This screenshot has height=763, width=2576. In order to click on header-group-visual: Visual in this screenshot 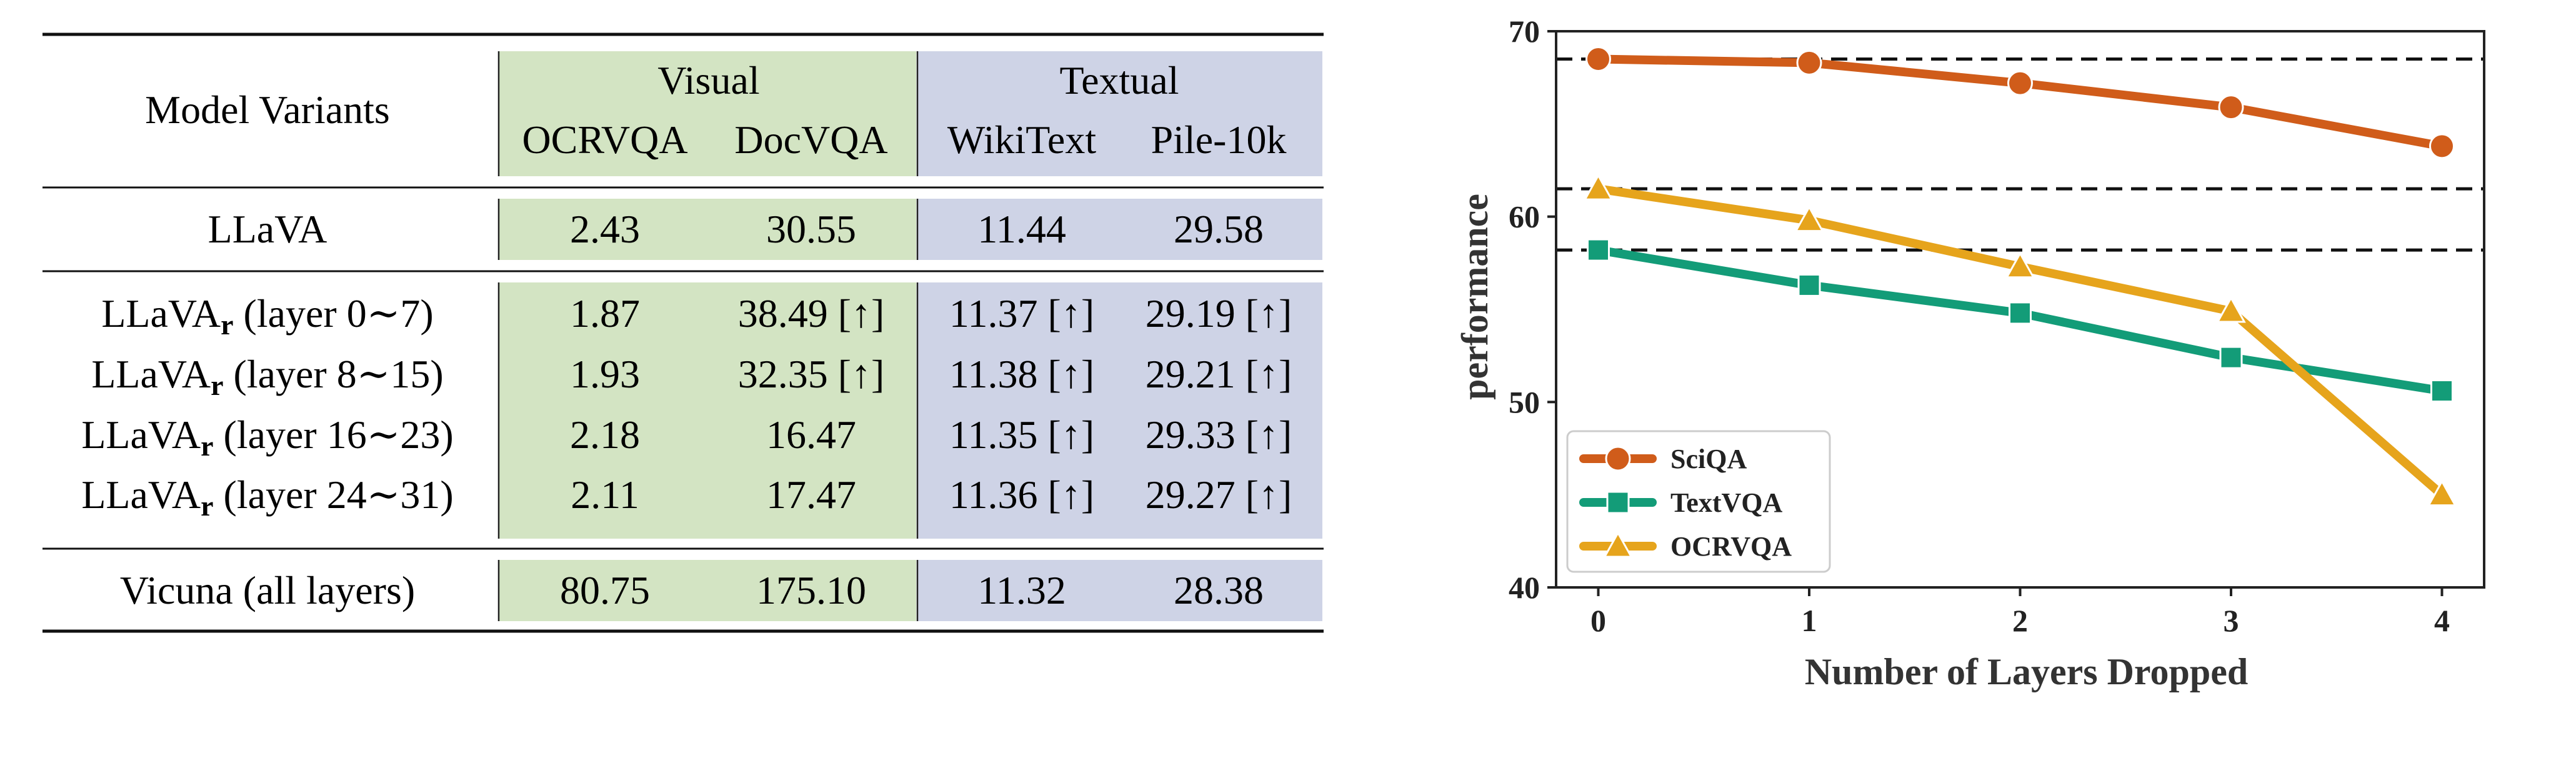, I will do `click(708, 80)`.